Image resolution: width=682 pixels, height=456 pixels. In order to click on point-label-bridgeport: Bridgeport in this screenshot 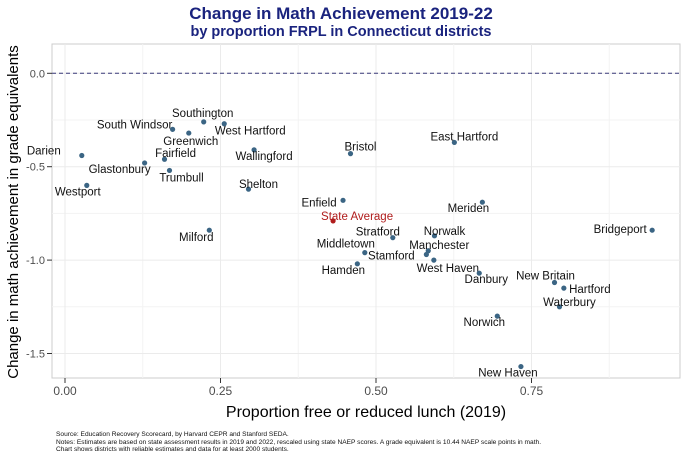, I will do `click(621, 230)`.